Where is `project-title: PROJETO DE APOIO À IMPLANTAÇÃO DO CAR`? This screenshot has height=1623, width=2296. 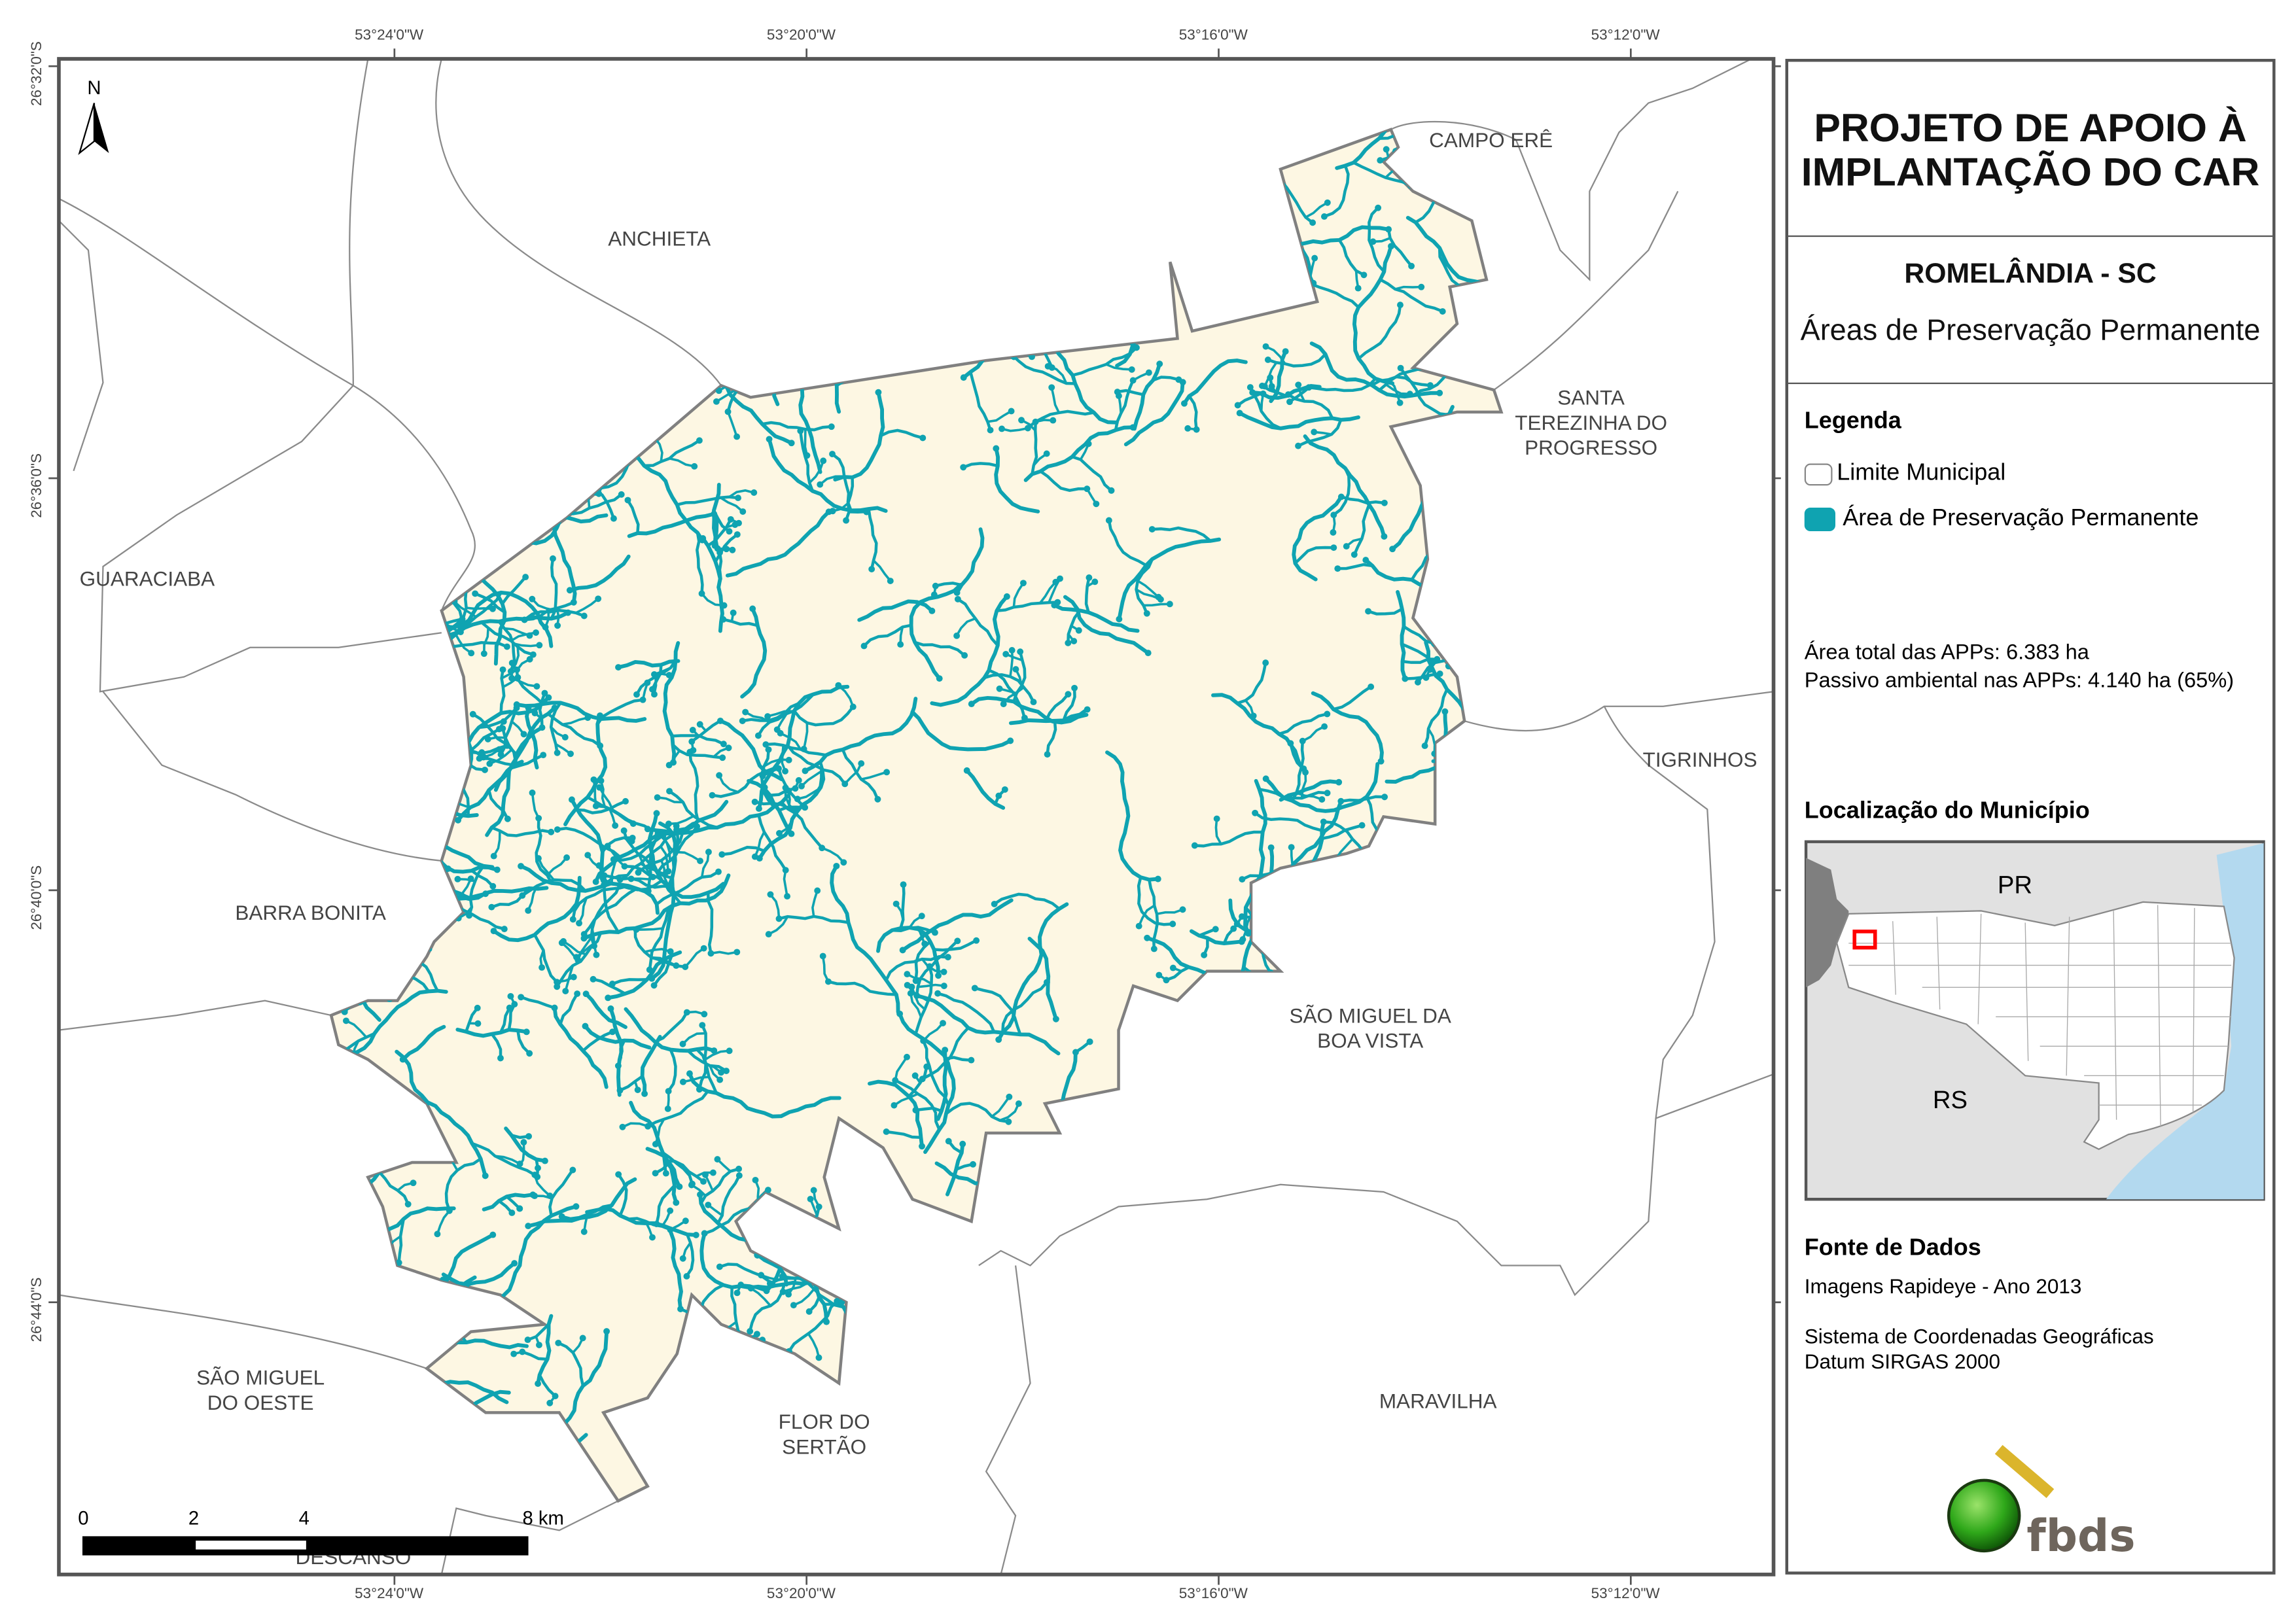 project-title: PROJETO DE APOIO À IMPLANTAÇÃO DO CAR is located at coordinates (2031, 149).